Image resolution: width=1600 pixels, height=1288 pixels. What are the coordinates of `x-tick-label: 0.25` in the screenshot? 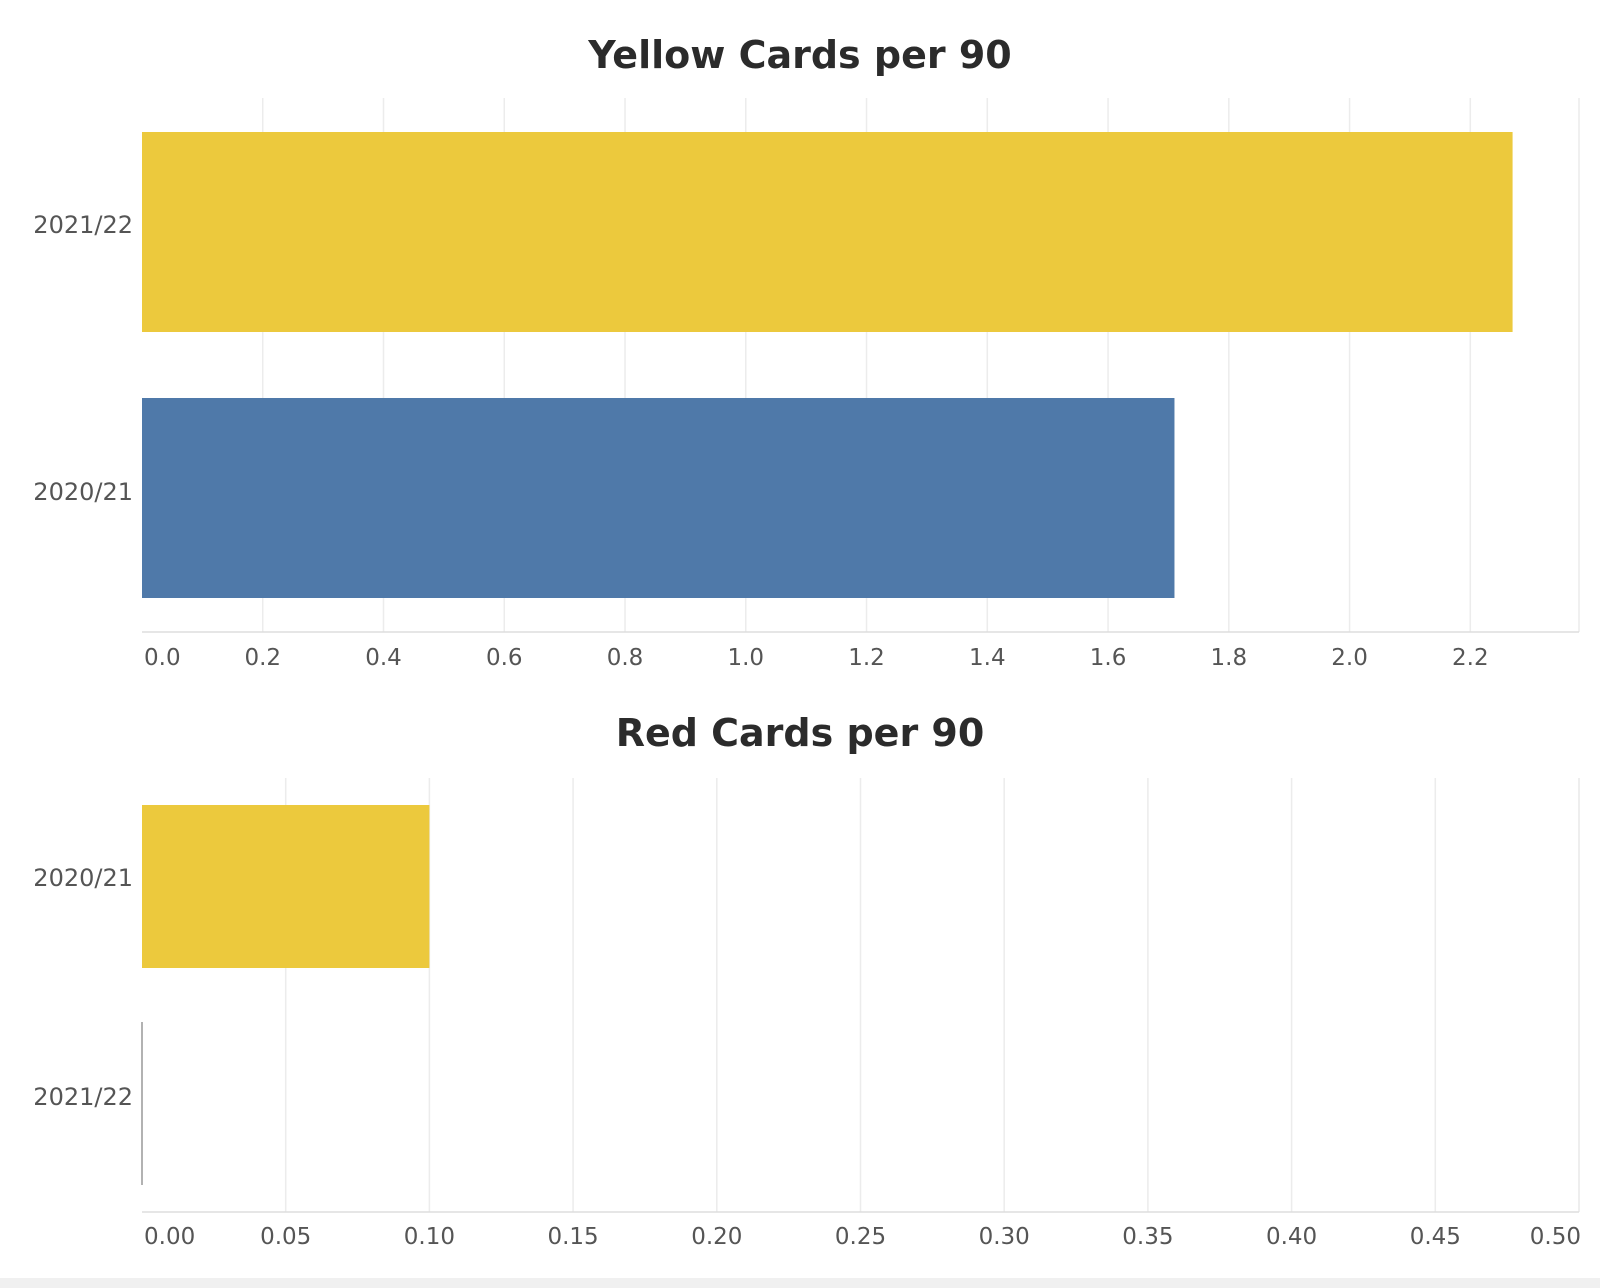 It's located at (860, 1237).